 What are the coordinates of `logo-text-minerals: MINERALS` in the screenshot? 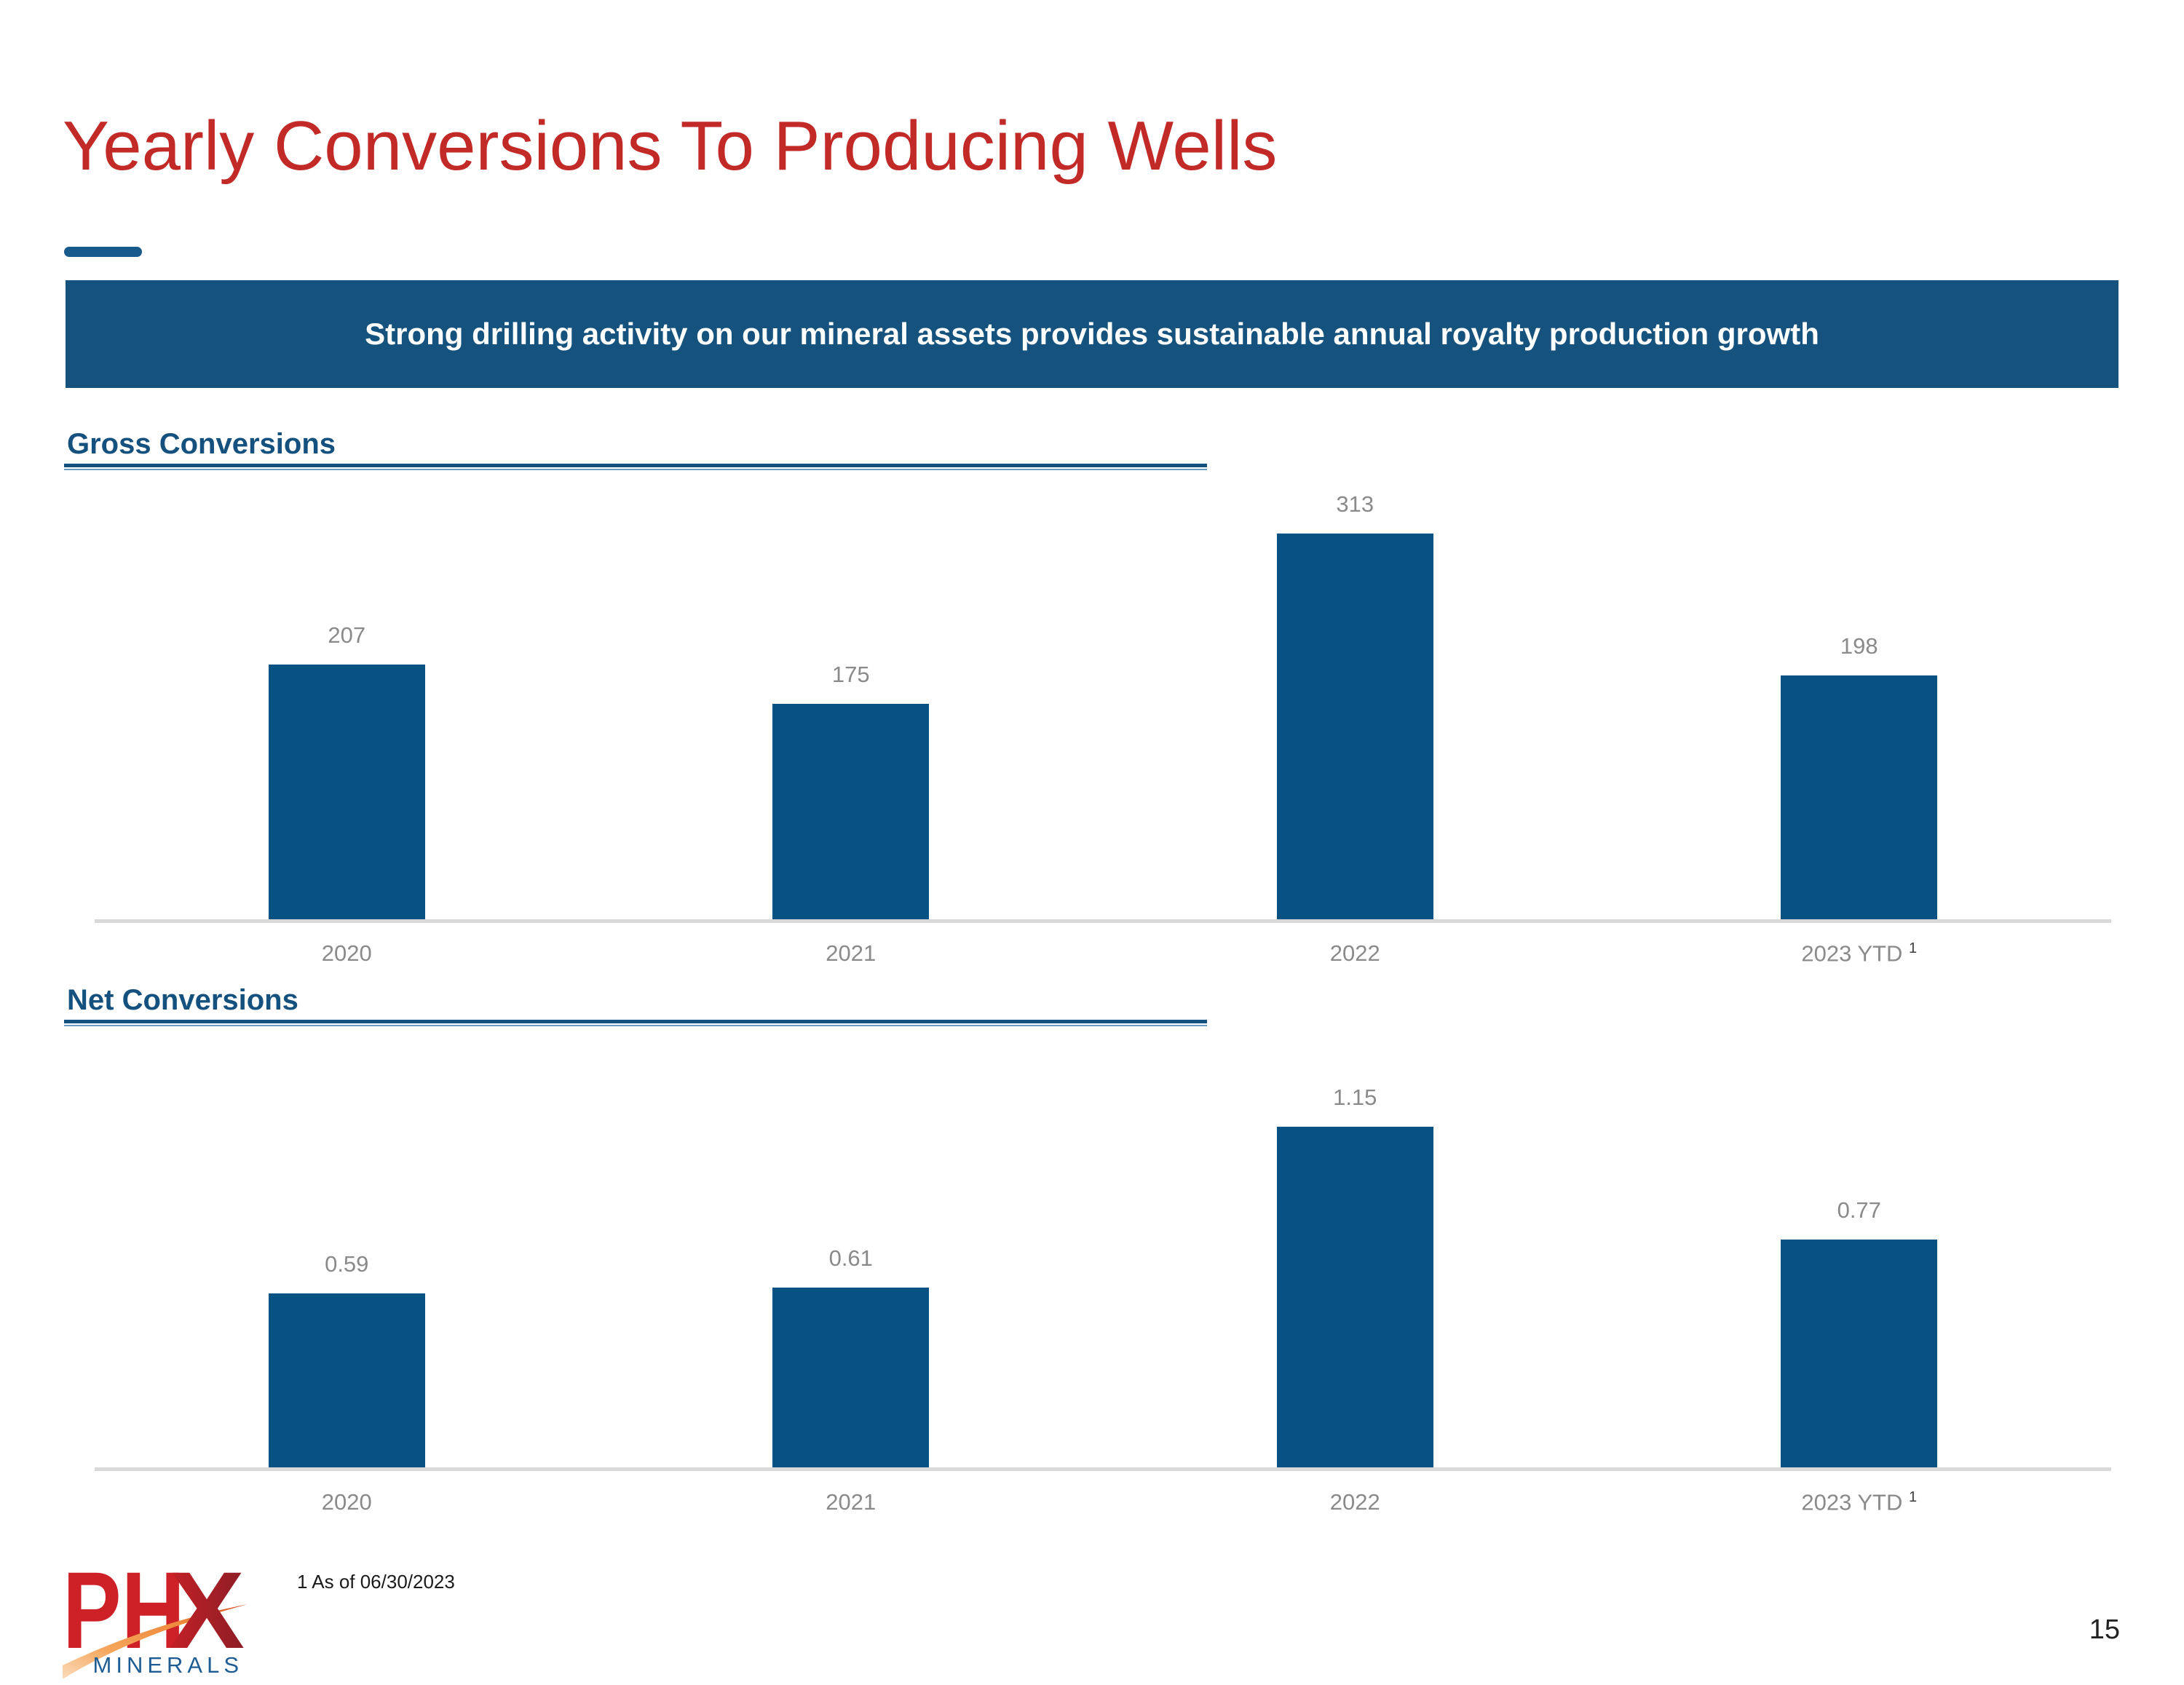 It's located at (168, 1665).